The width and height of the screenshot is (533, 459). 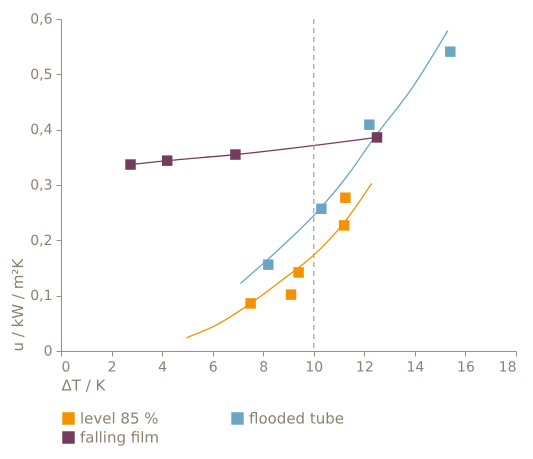 I want to click on legend-label: flooded tube, so click(x=296, y=419).